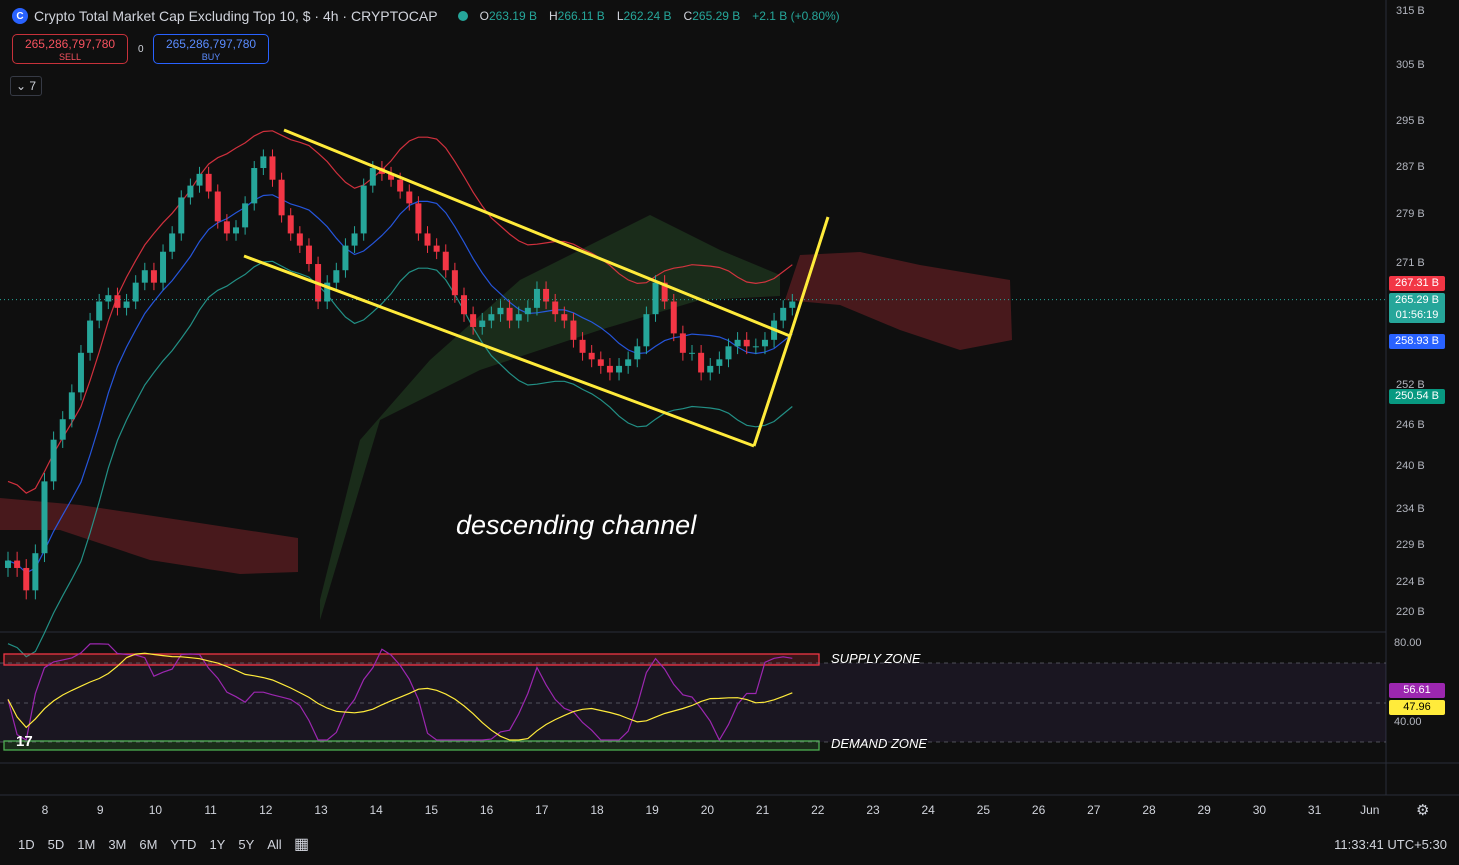 The width and height of the screenshot is (1459, 865). What do you see at coordinates (712, 16) in the screenshot?
I see `ohlc-close: C265.29 B` at bounding box center [712, 16].